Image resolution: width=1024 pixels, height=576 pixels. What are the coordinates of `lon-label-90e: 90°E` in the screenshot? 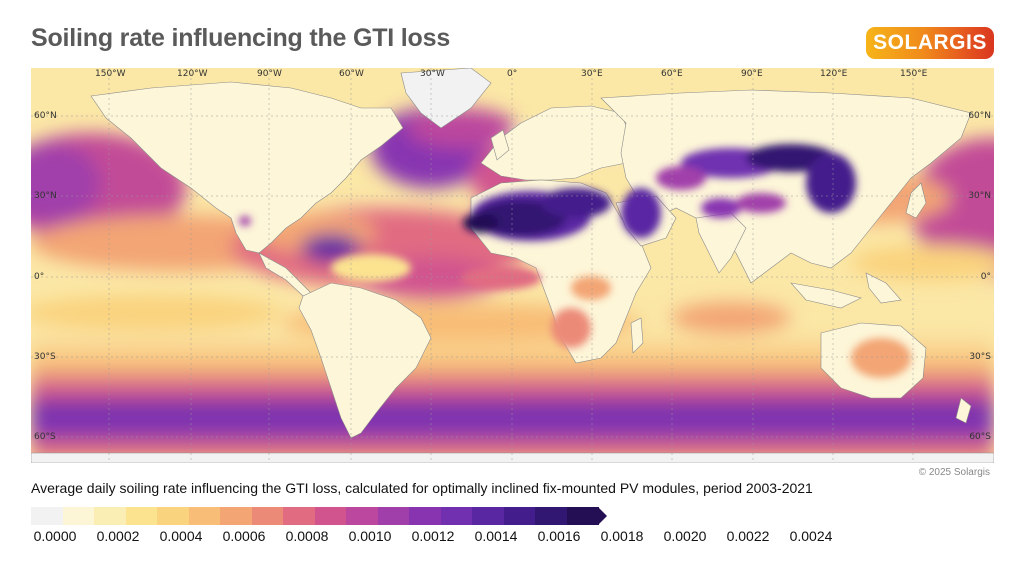 It's located at (752, 74).